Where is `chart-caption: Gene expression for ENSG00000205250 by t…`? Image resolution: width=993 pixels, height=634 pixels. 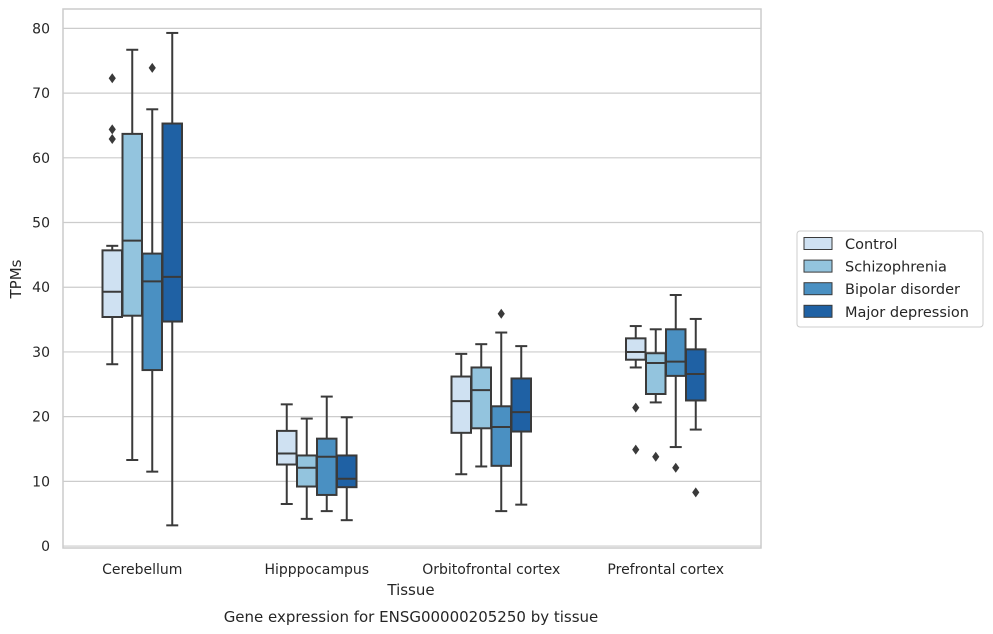 chart-caption: Gene expression for ENSG00000205250 by t… is located at coordinates (411, 617).